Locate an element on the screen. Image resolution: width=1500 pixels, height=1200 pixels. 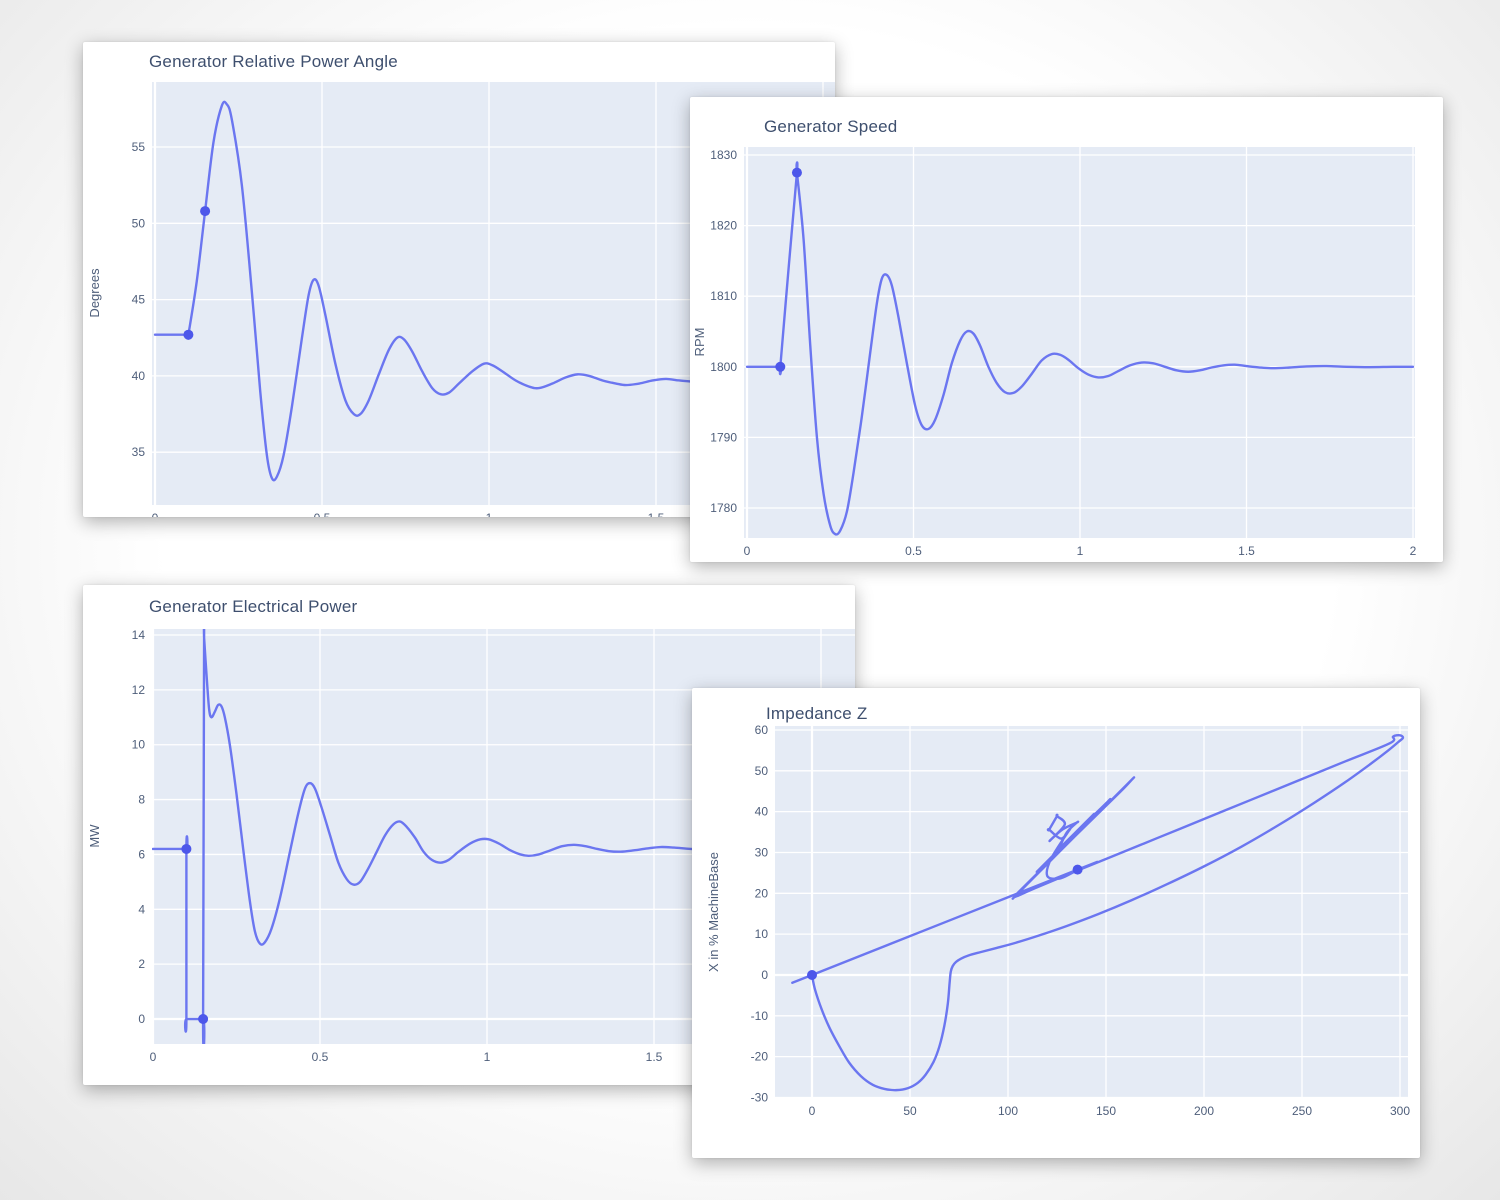
y-tick-label: 35 is located at coordinates (139, 452).